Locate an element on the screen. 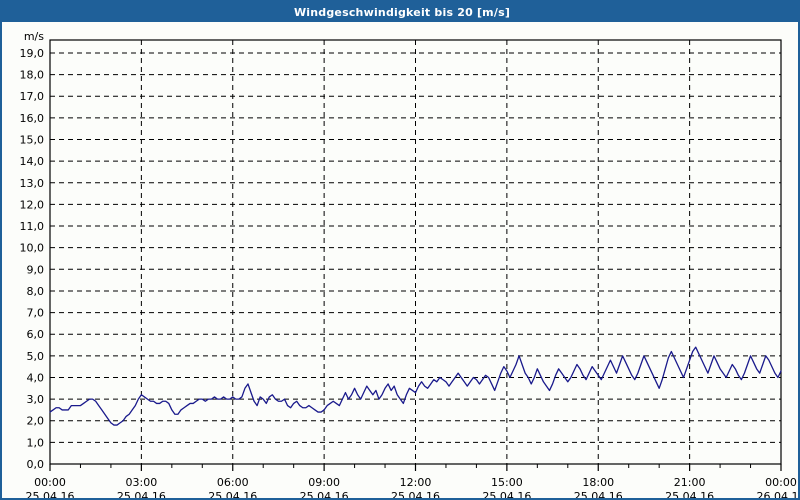 The image size is (800, 500). y-axis-tick-label: 16,0 is located at coordinates (32, 118).